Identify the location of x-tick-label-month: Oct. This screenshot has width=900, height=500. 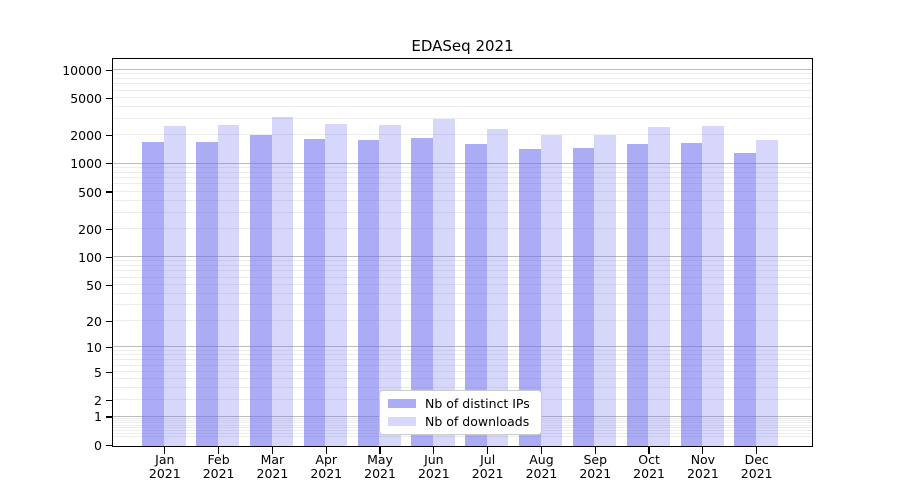
(649, 459).